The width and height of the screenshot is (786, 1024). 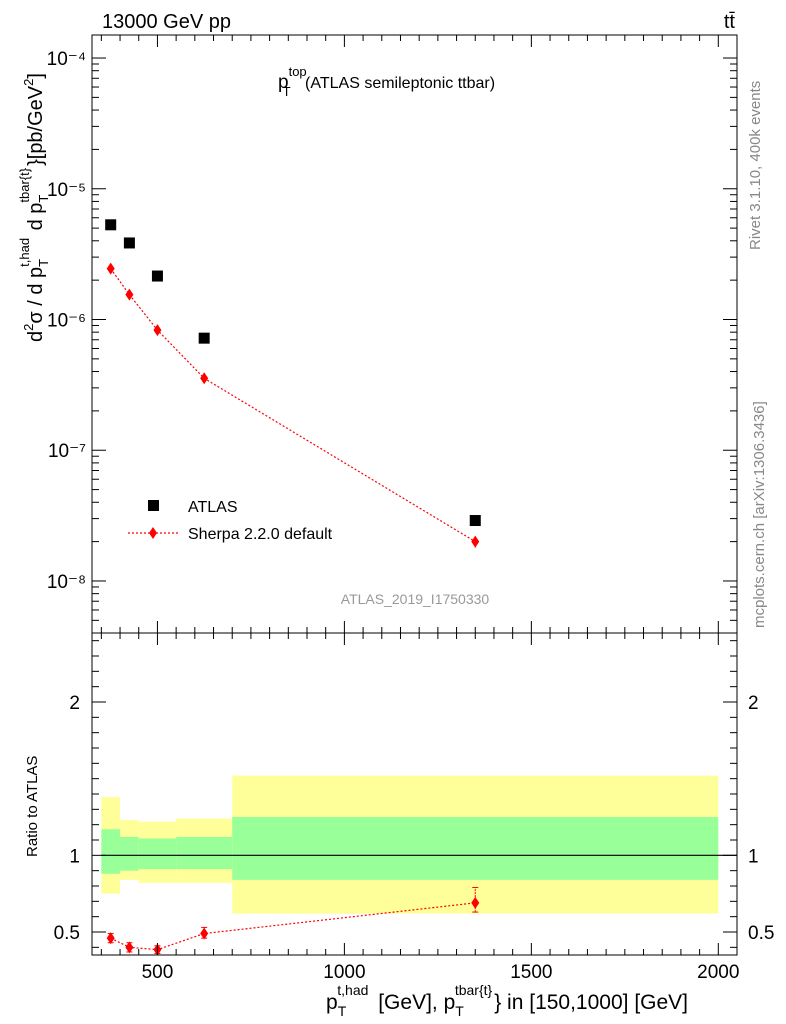 I want to click on process-label: tt̄, so click(x=730, y=22).